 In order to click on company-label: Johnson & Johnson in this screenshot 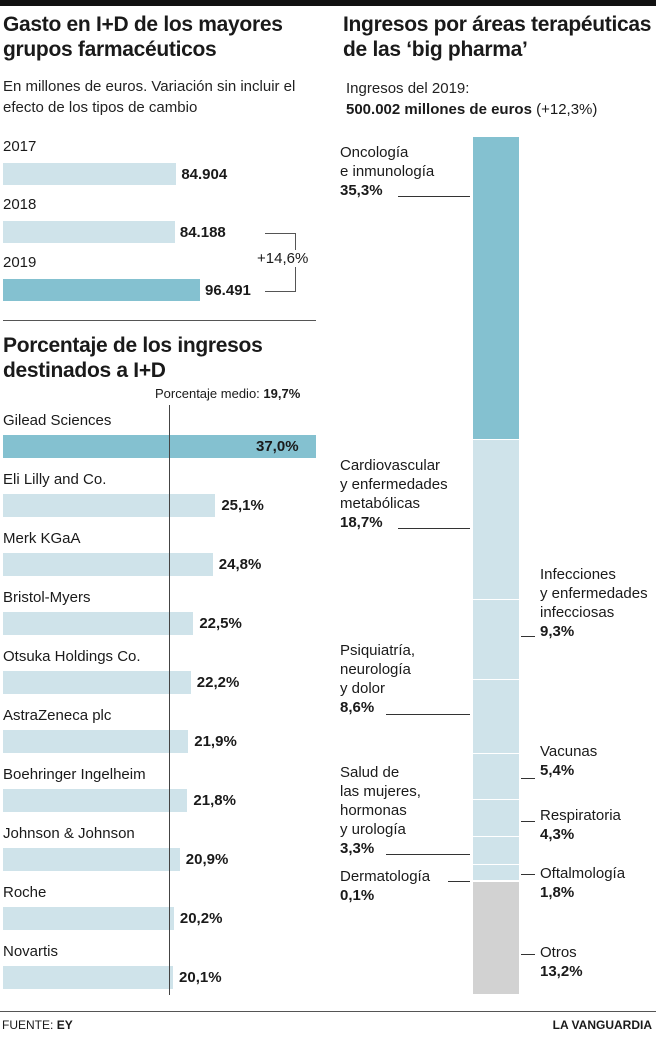, I will do `click(69, 833)`.